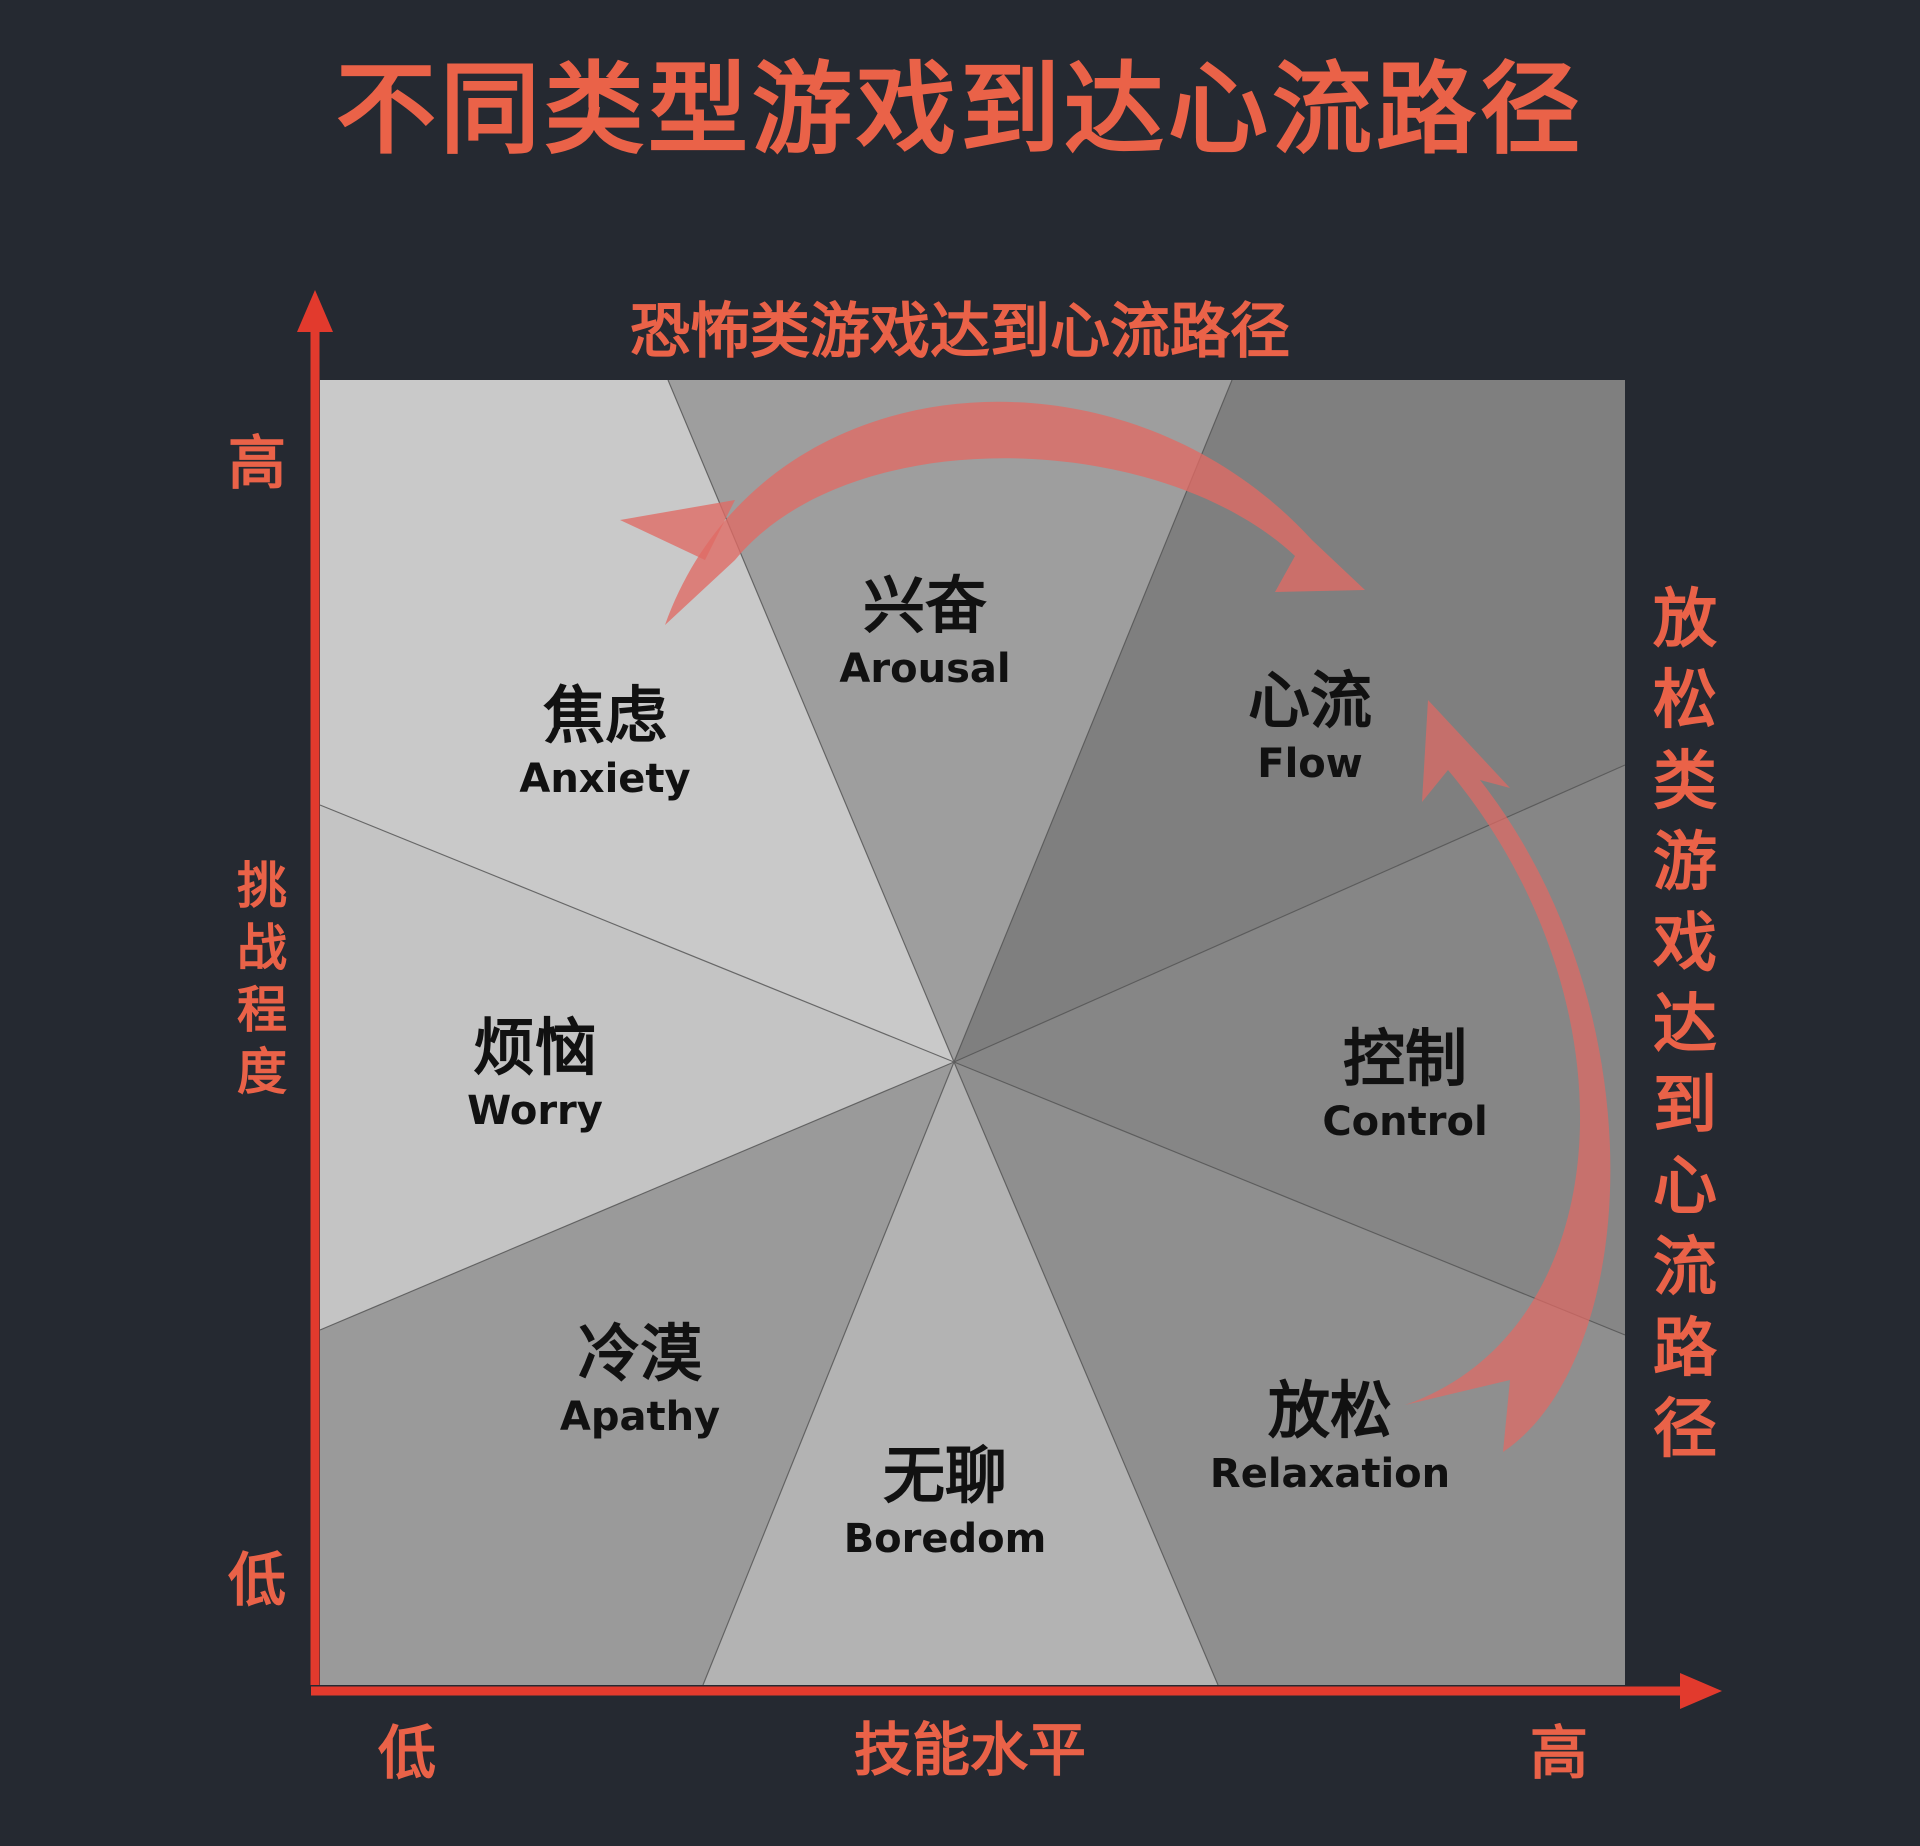 This screenshot has height=1846, width=1920. Describe the element at coordinates (945, 1539) in the screenshot. I see `region-boredom-en: Boredom` at that location.